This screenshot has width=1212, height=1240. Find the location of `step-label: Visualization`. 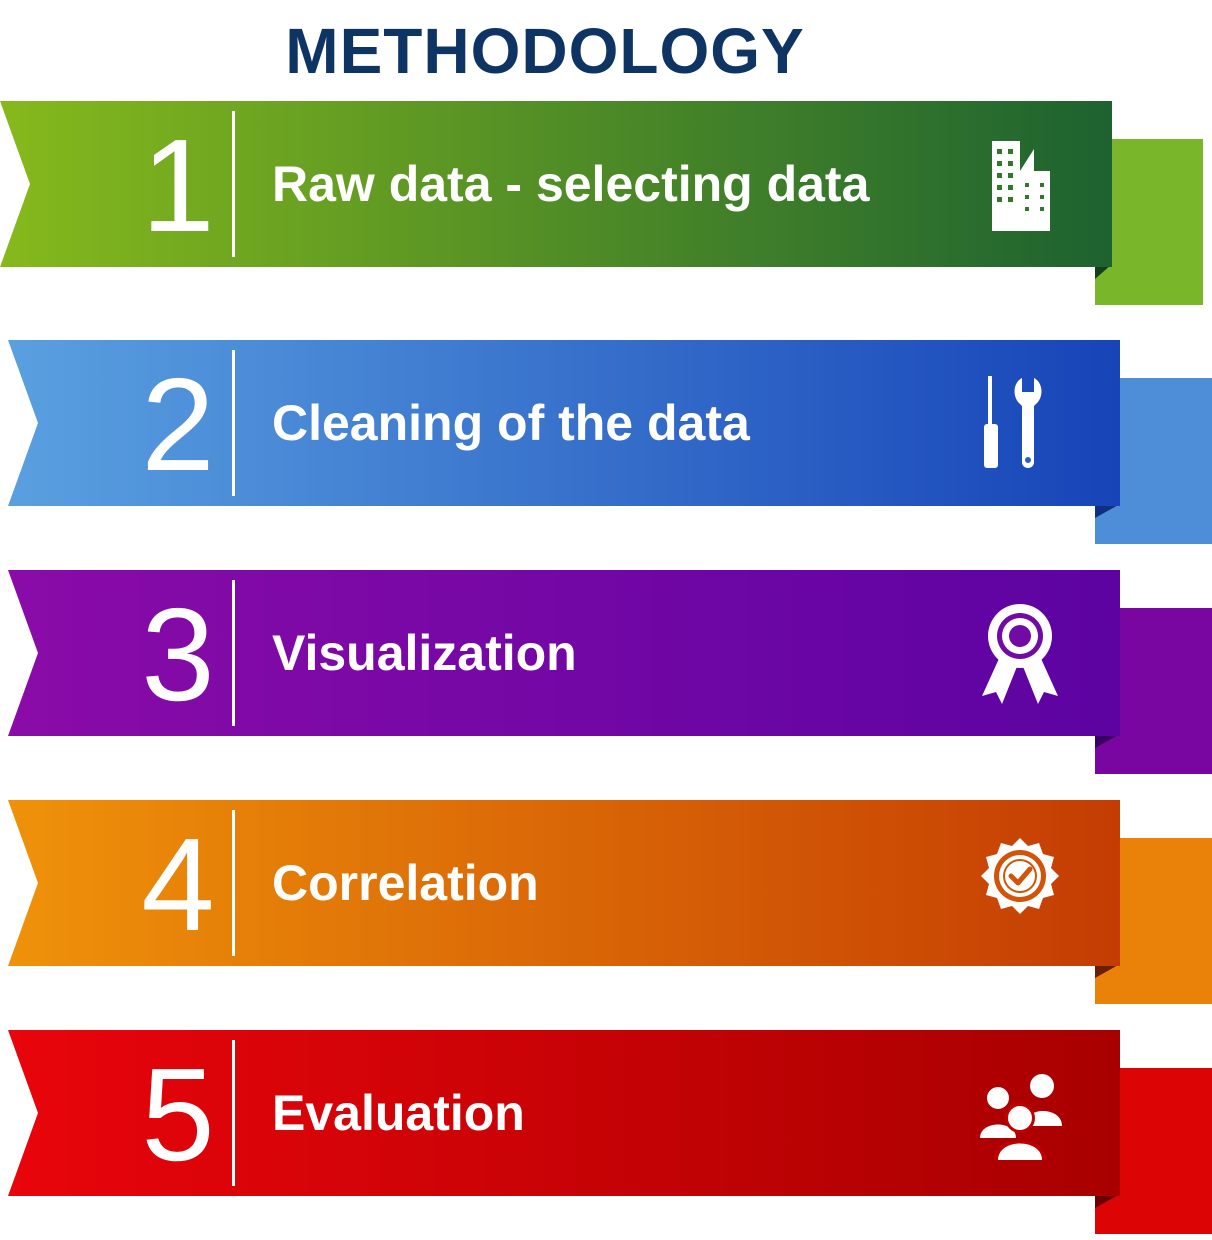

step-label: Visualization is located at coordinates (424, 653).